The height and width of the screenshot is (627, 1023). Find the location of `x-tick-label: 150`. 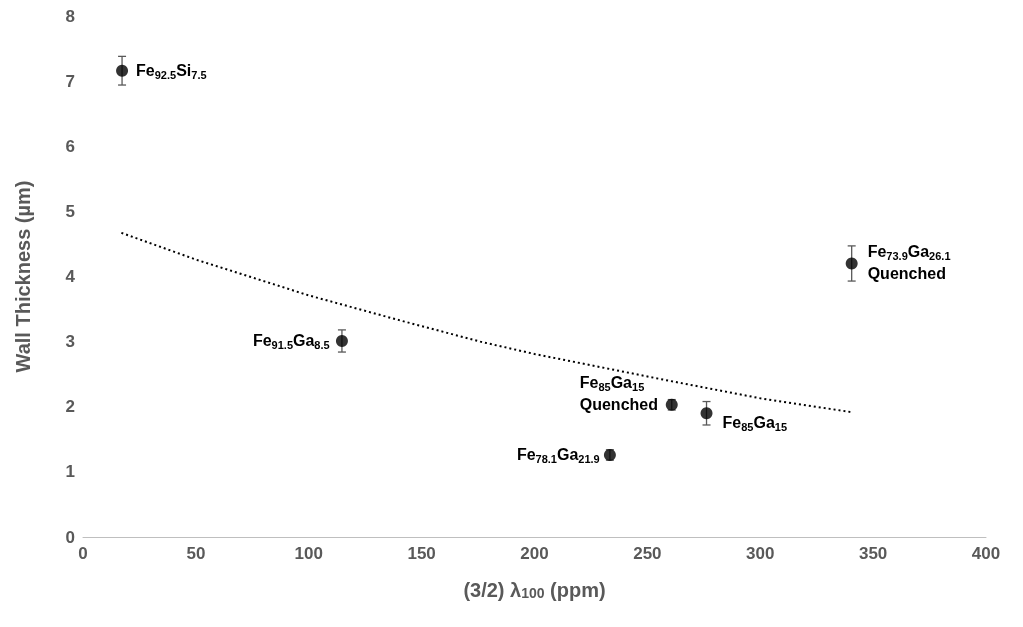

x-tick-label: 150 is located at coordinates (421, 553).